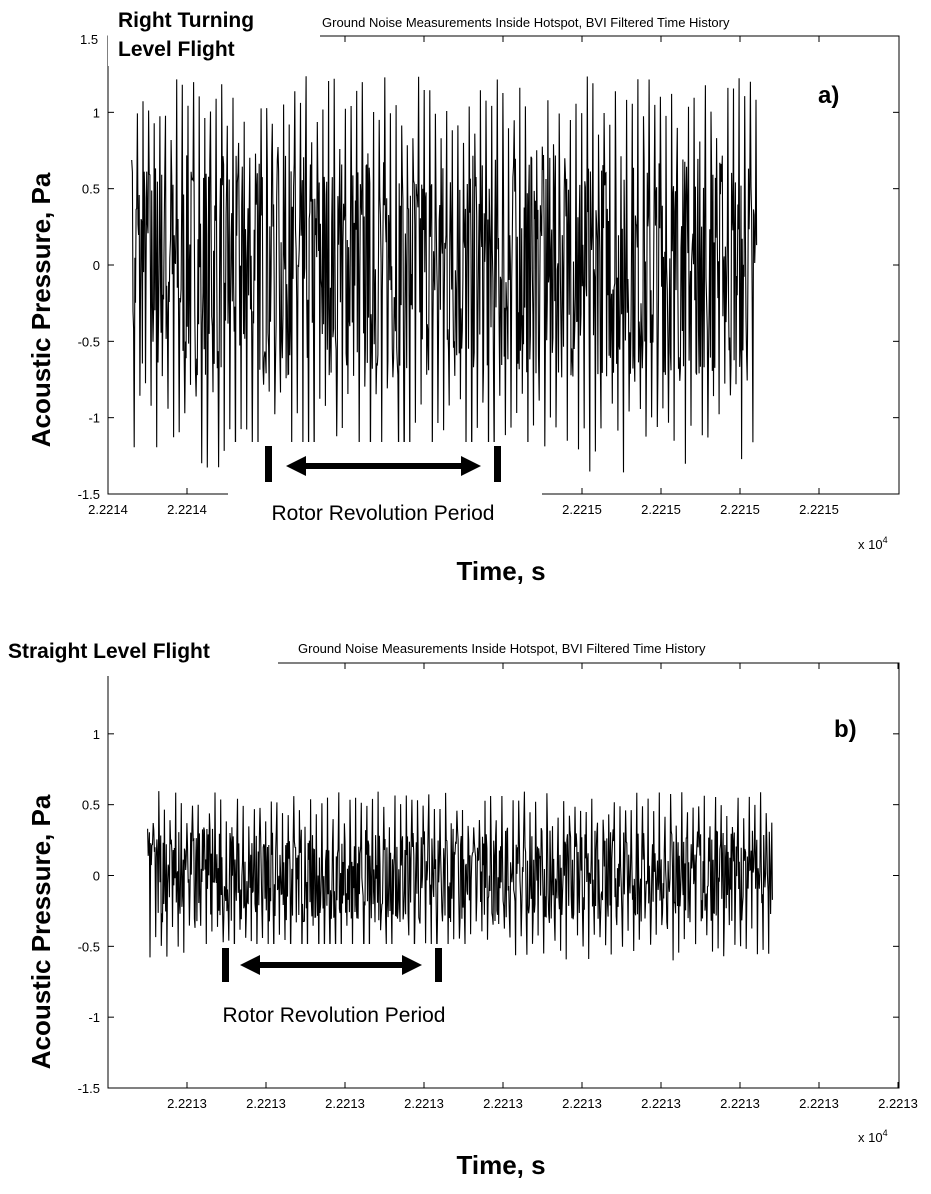 The image size is (931, 1194). What do you see at coordinates (412, 965) in the screenshot?
I see `panel-b-period-arrowhead-right` at bounding box center [412, 965].